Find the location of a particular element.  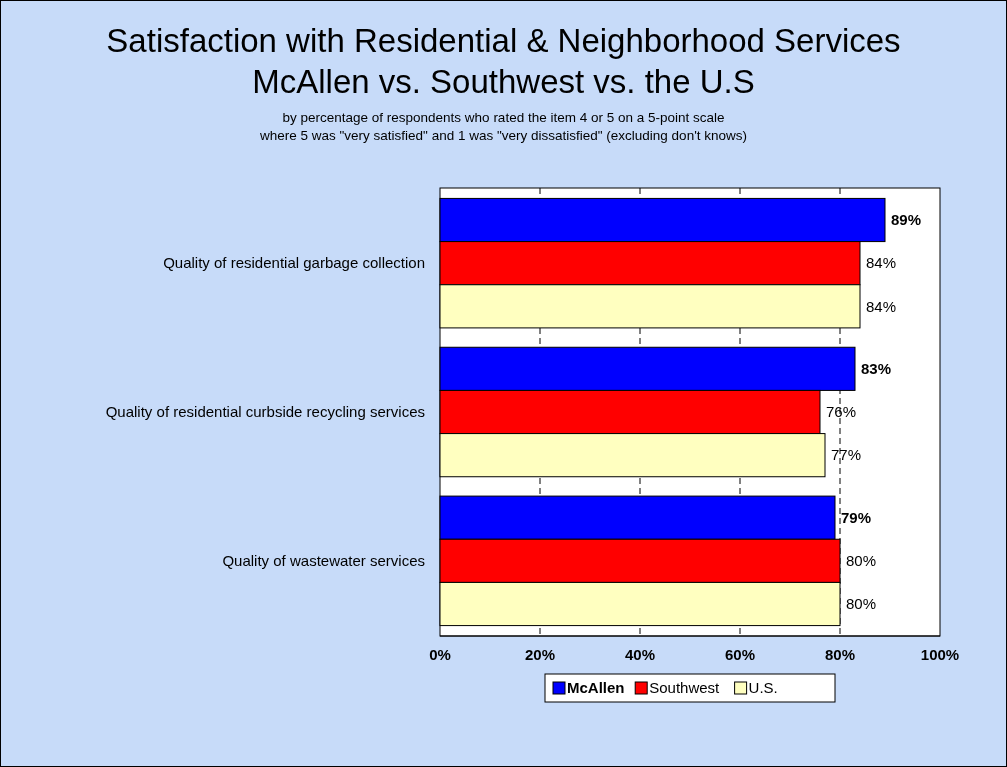

y-tick-label: Quality of wastewater services is located at coordinates (323, 561).